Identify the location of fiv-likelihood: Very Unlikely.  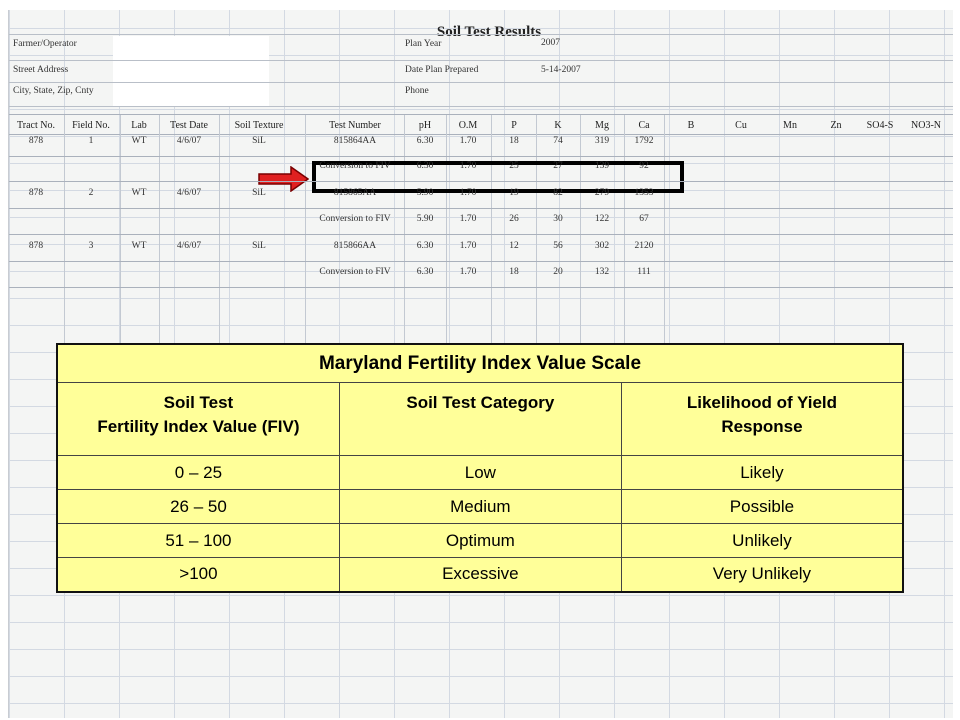
(762, 574).